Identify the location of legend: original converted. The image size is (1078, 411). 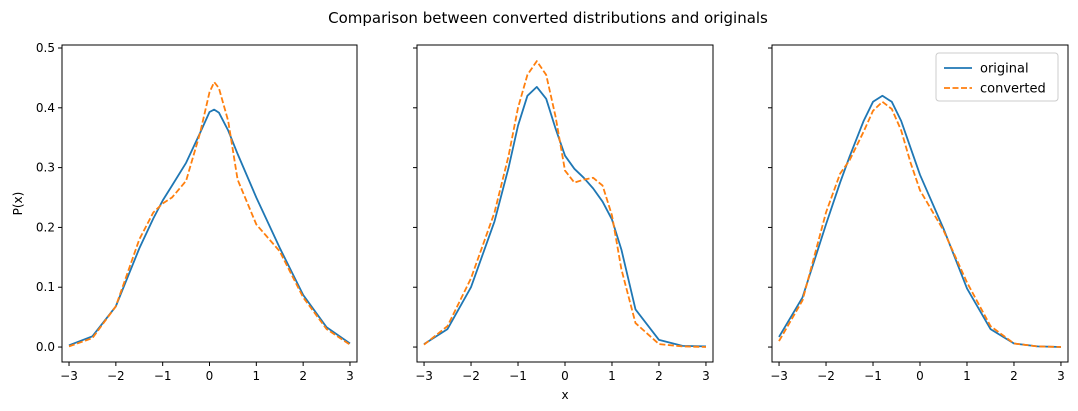
(997, 77).